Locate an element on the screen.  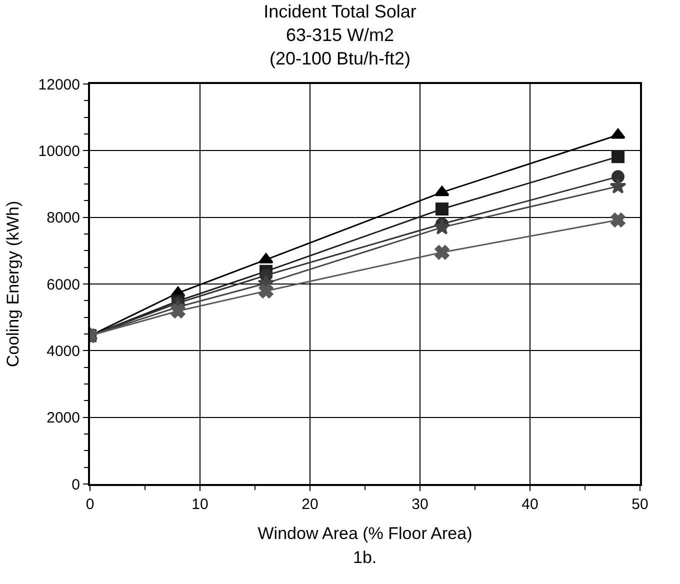
y-tick-label: 8000 is located at coordinates (63, 218).